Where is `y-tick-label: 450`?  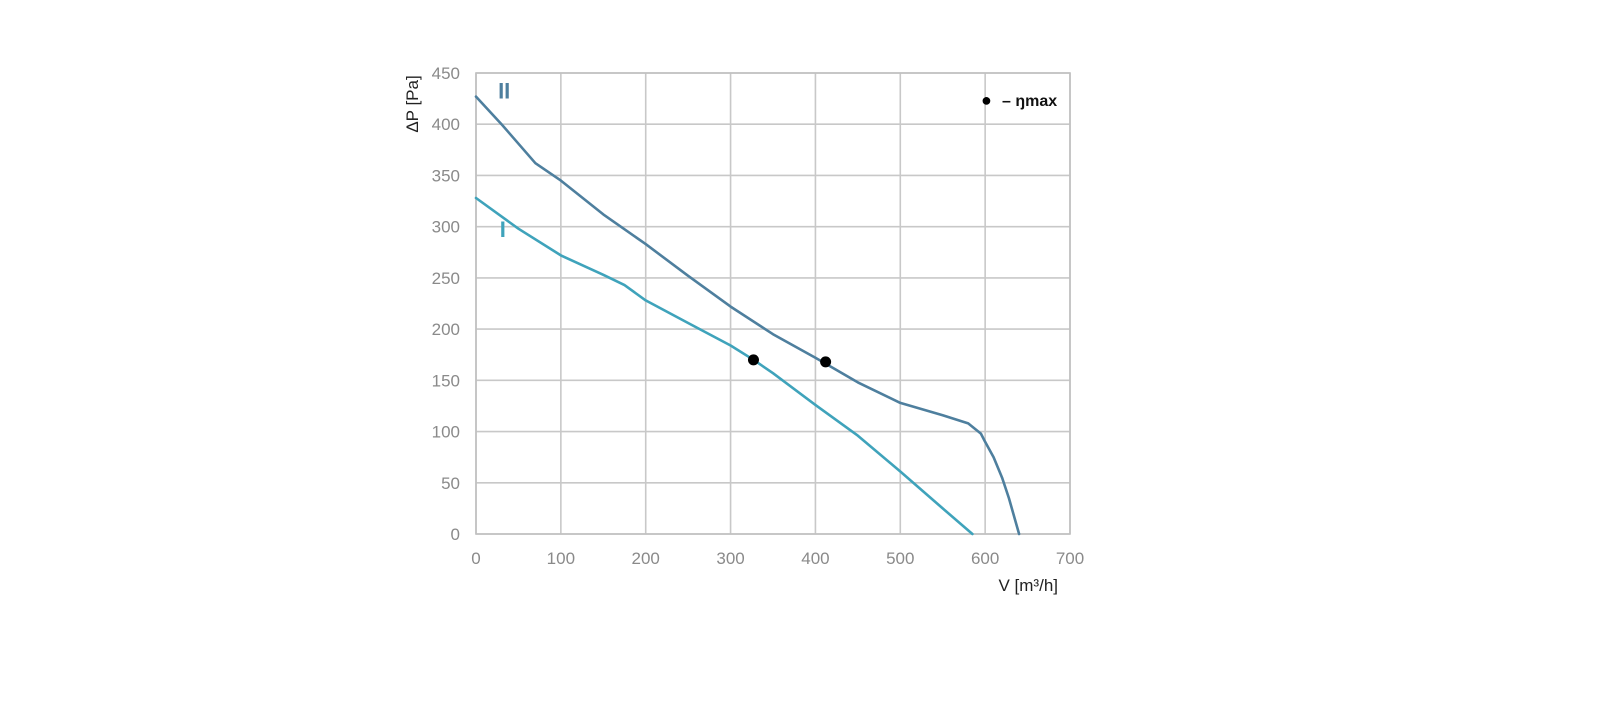 y-tick-label: 450 is located at coordinates (446, 73).